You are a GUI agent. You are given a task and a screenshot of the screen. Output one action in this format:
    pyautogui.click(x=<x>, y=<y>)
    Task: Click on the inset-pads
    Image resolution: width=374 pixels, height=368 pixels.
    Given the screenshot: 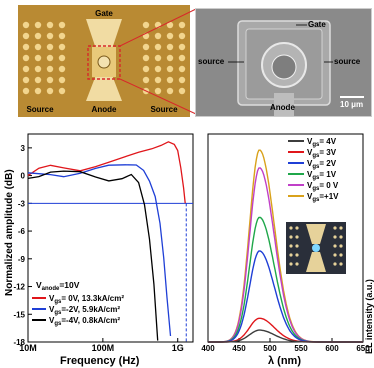 What is the action you would take?
    pyautogui.click(x=316, y=246)
    